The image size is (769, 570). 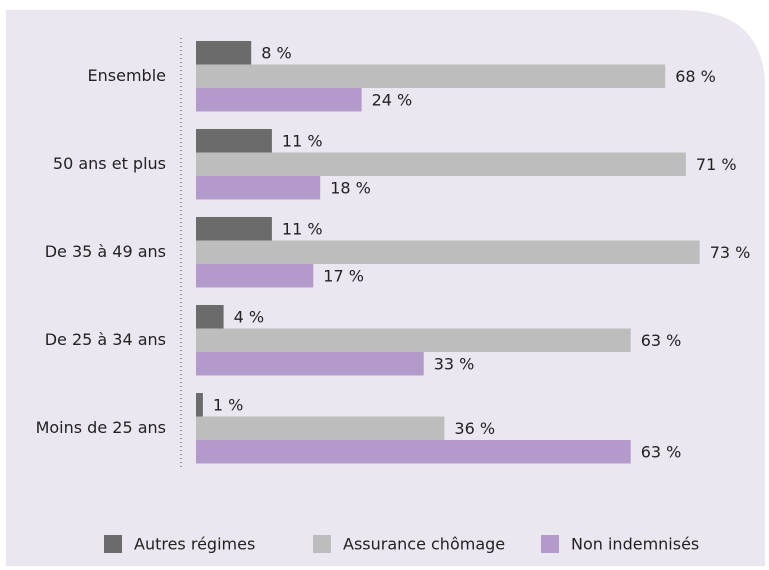 I want to click on category-label: De 35 à 49 ans, so click(x=105, y=251).